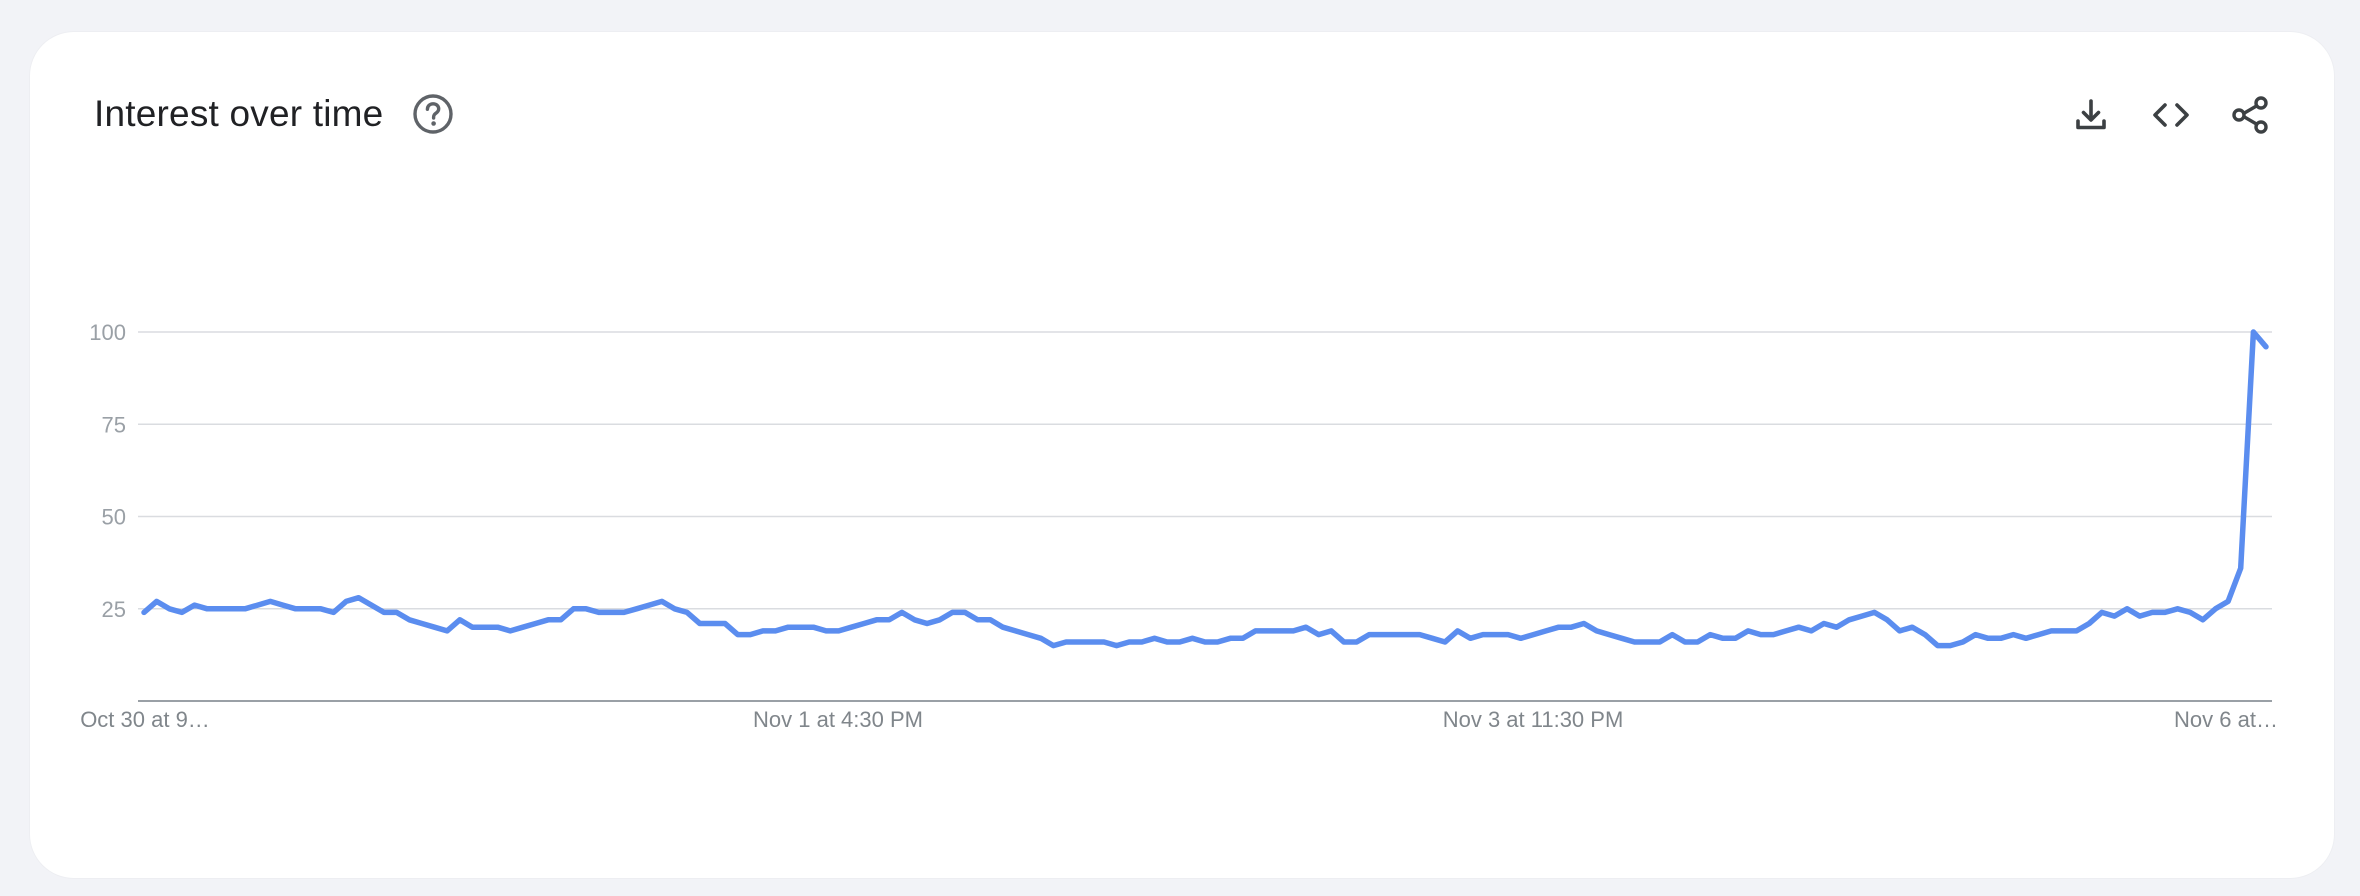 The height and width of the screenshot is (896, 2360). I want to click on card-title: Interest over time, so click(239, 113).